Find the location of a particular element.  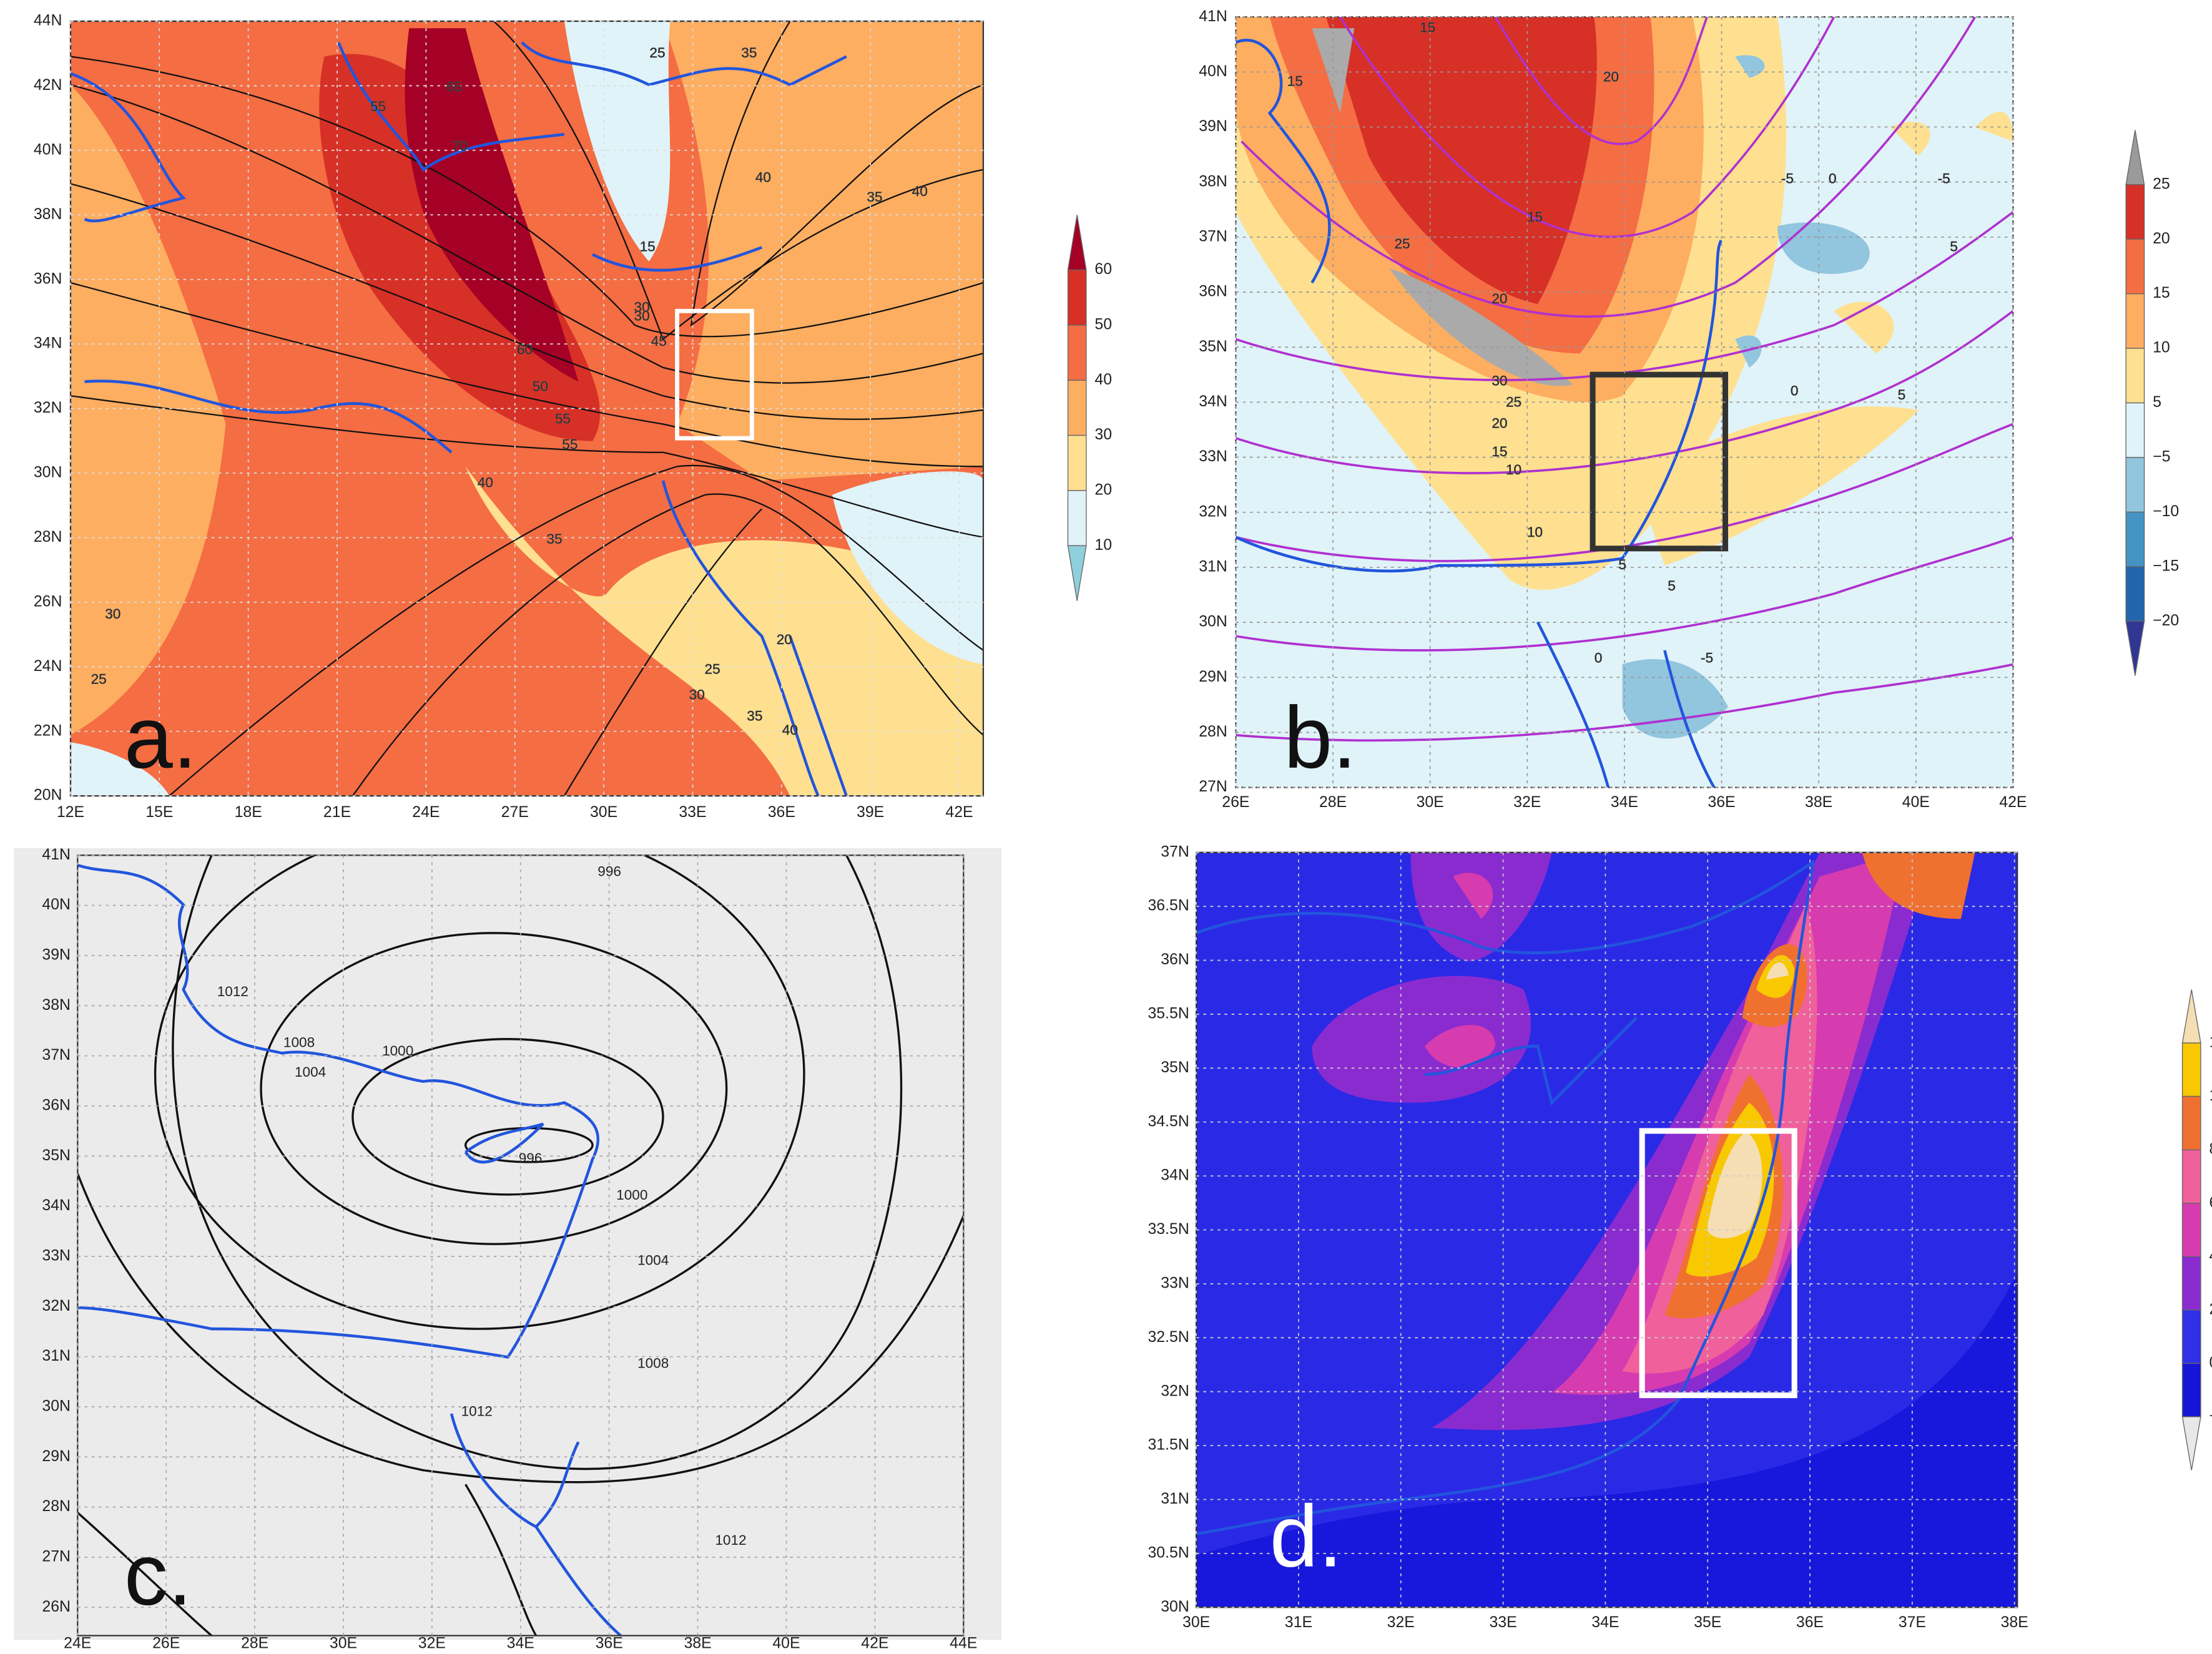

contour-label: 70 is located at coordinates (460, 146).